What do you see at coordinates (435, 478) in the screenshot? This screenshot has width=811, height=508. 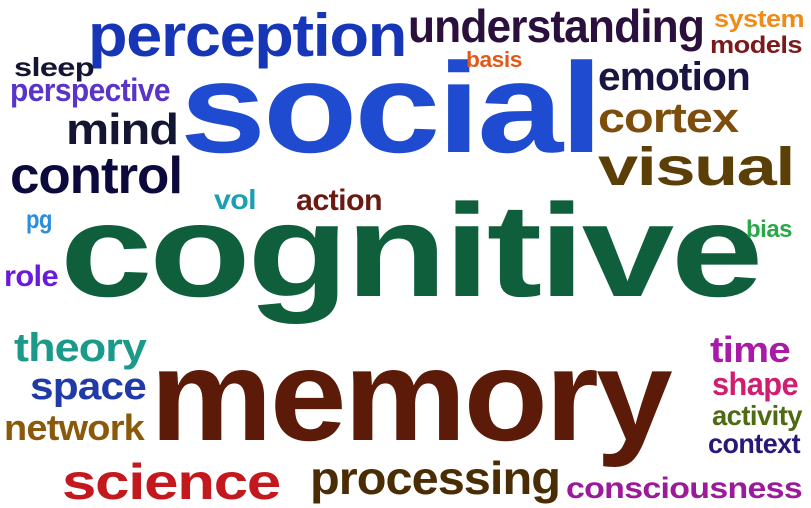 I see `word-processing: processing` at bounding box center [435, 478].